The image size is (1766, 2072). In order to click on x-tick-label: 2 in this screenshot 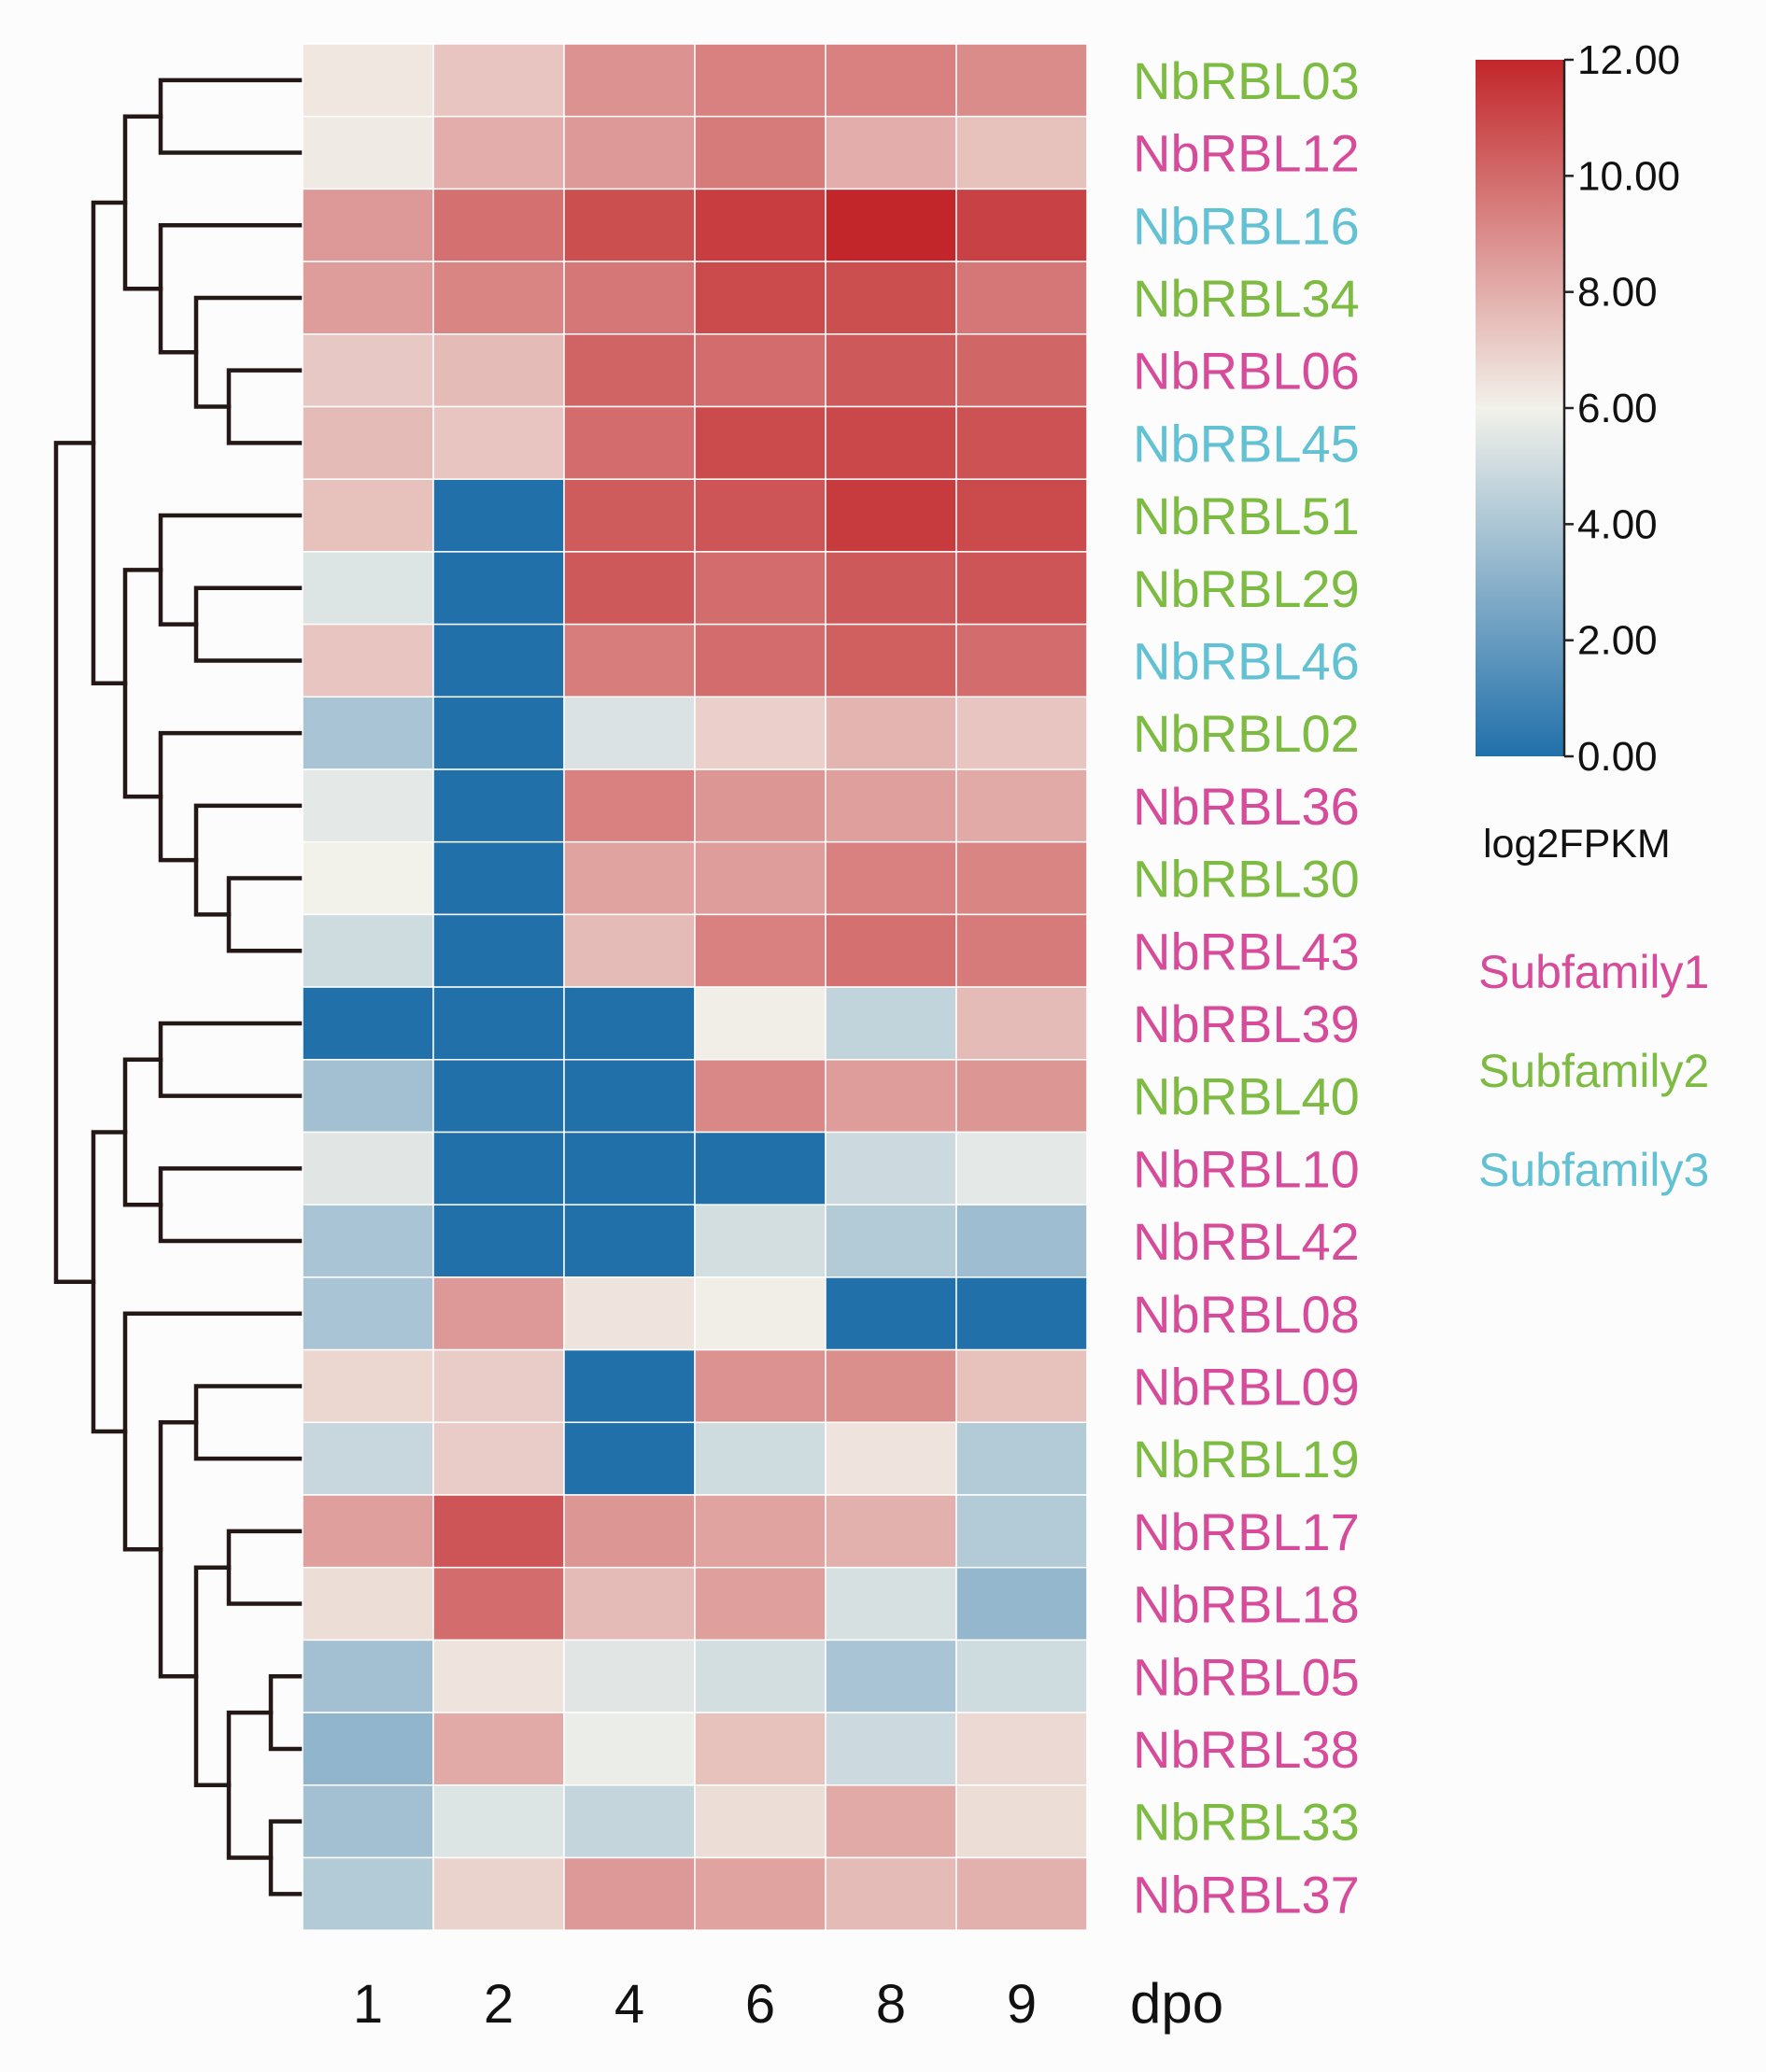, I will do `click(499, 2004)`.